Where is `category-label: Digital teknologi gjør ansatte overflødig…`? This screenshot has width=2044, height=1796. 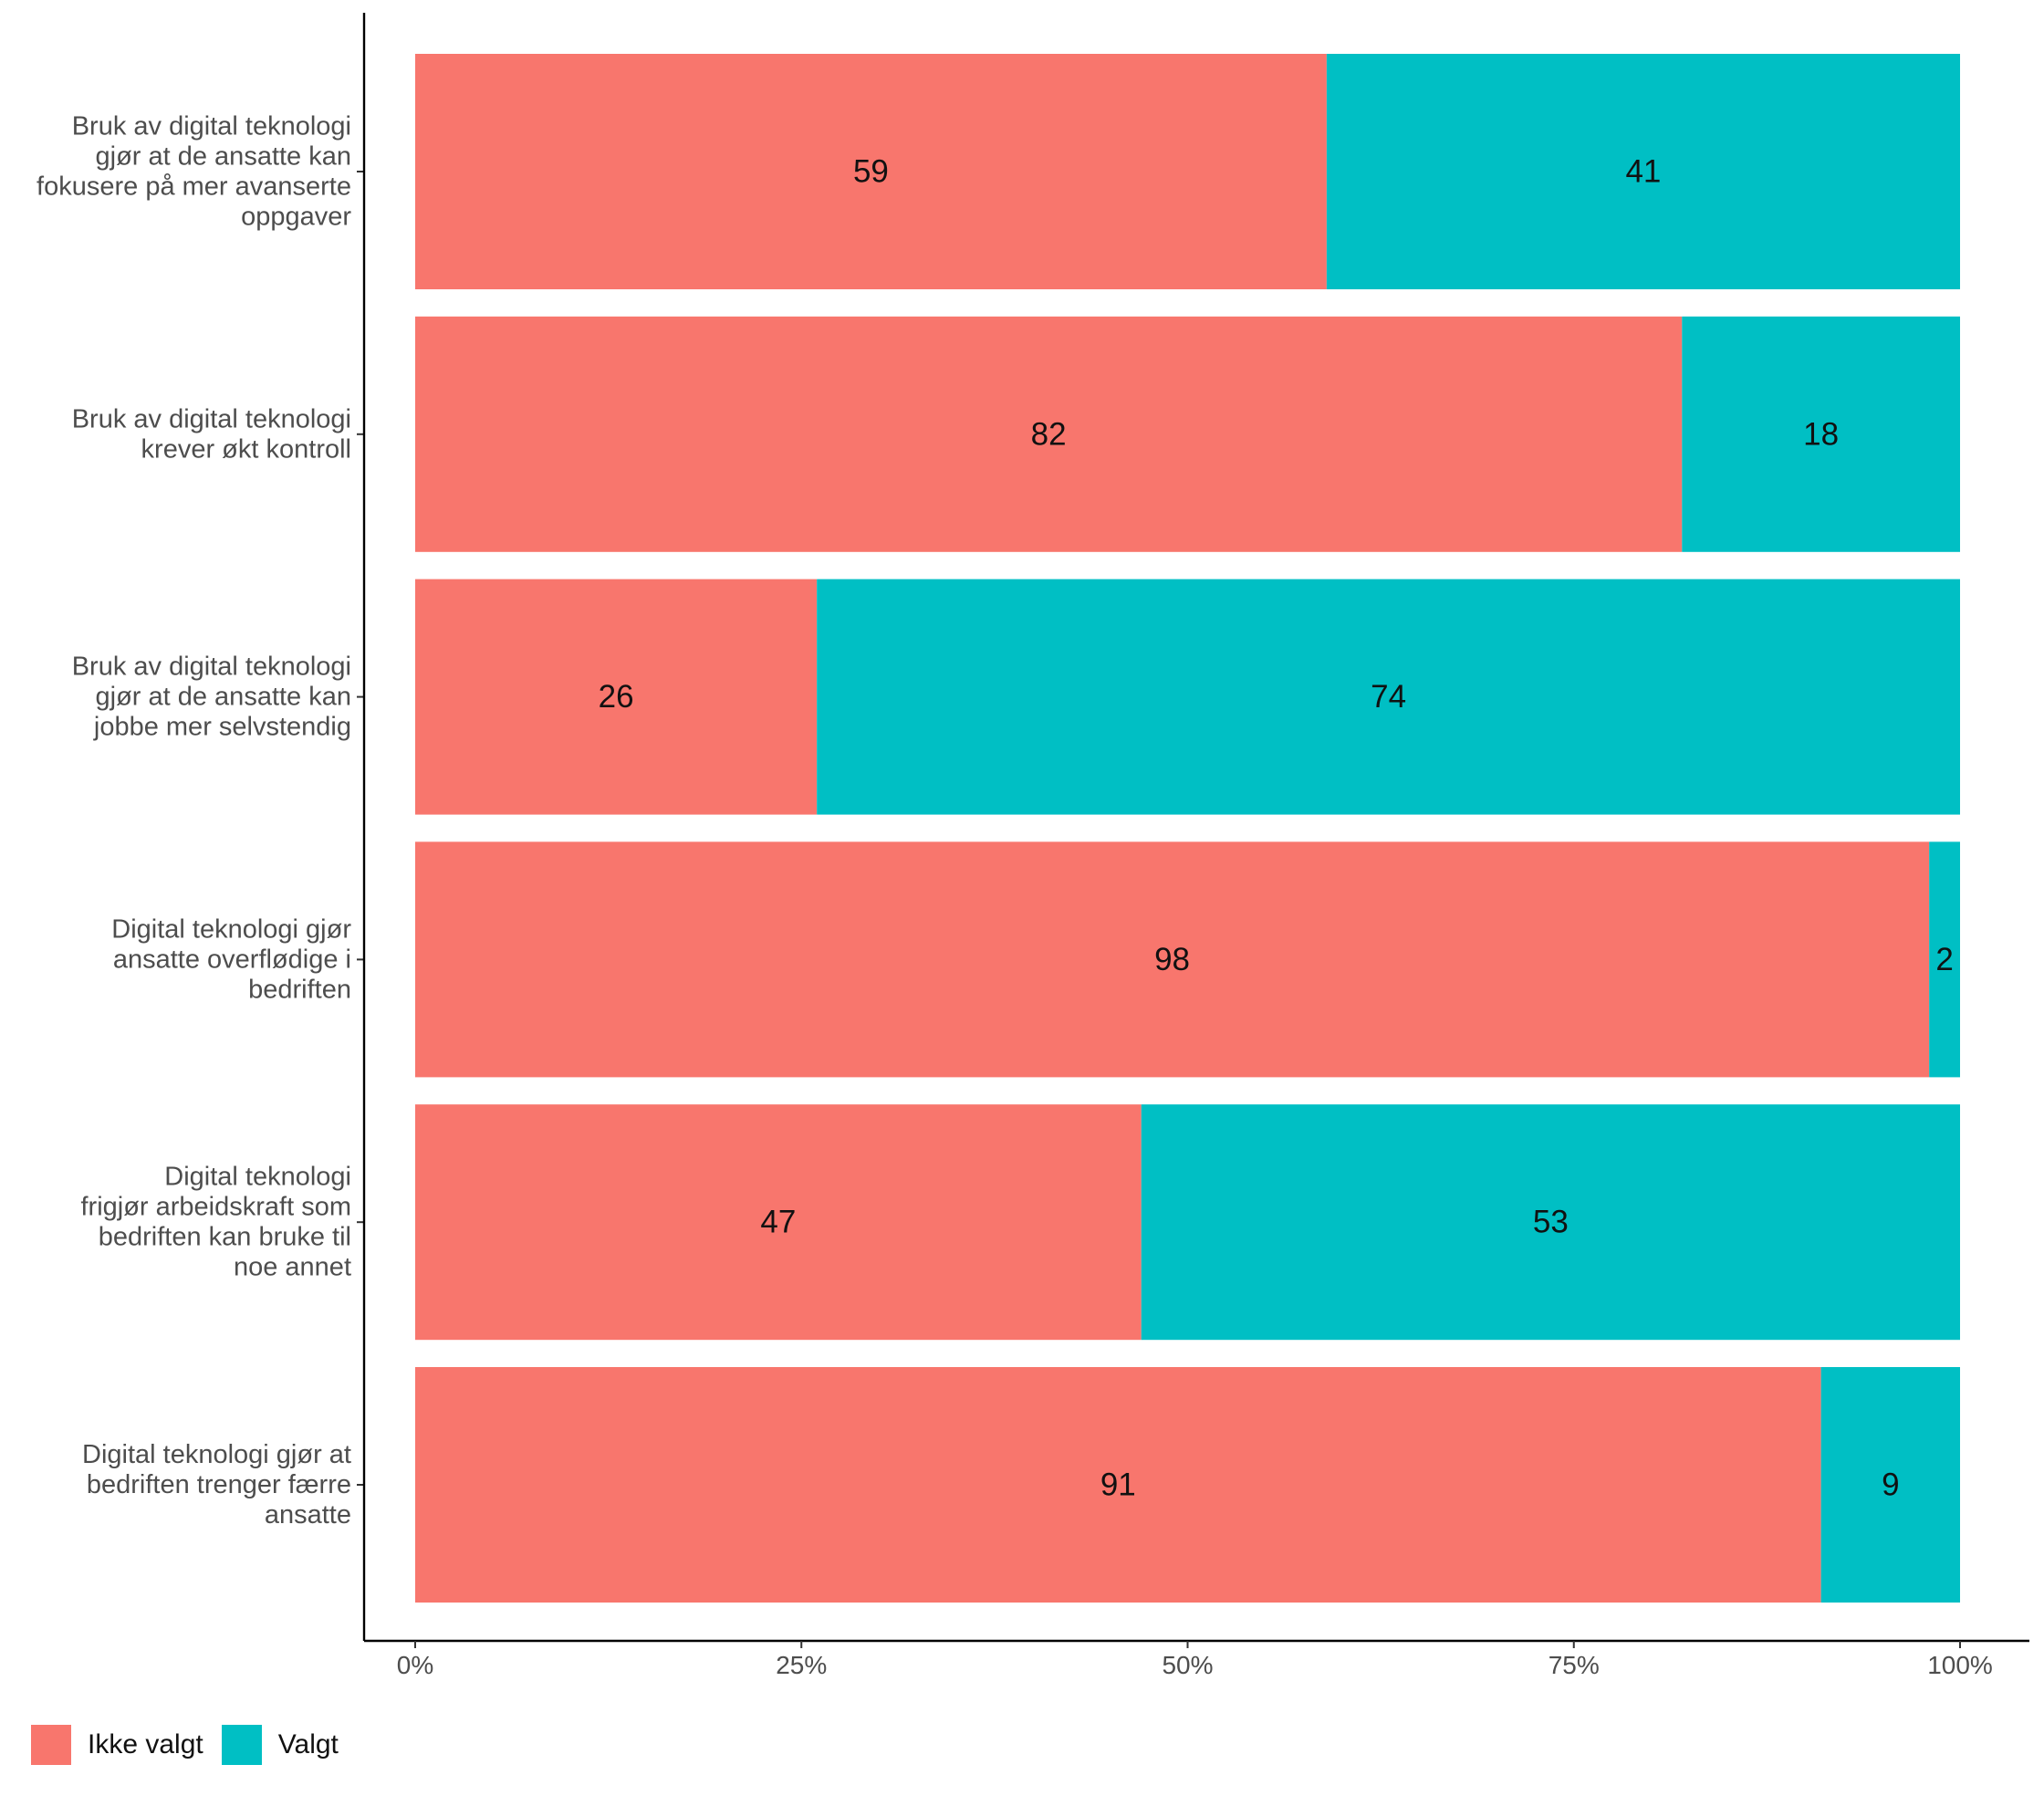
category-label: Digital teknologi gjør ansatte overflødig… is located at coordinates (231, 959).